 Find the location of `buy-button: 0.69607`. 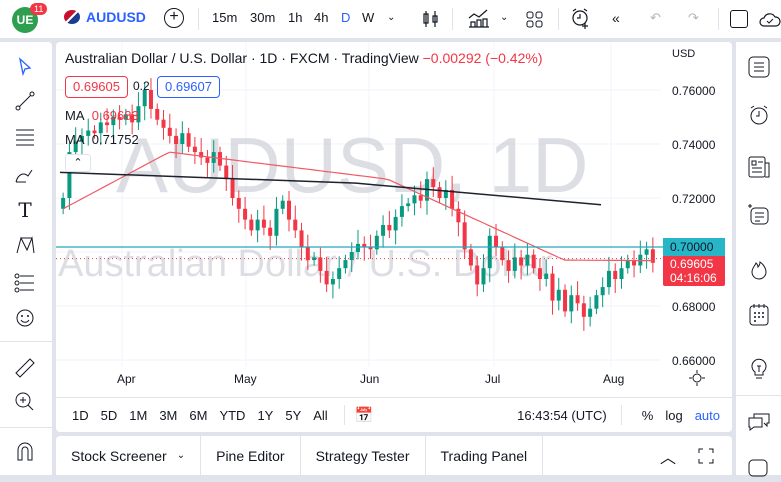

buy-button: 0.69607 is located at coordinates (188, 87).